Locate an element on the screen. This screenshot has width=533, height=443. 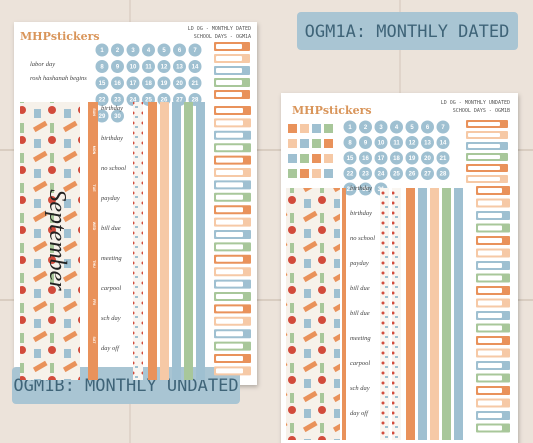
sheet-title: LD OG - MONTHLY DATED is located at coordinates (219, 29).